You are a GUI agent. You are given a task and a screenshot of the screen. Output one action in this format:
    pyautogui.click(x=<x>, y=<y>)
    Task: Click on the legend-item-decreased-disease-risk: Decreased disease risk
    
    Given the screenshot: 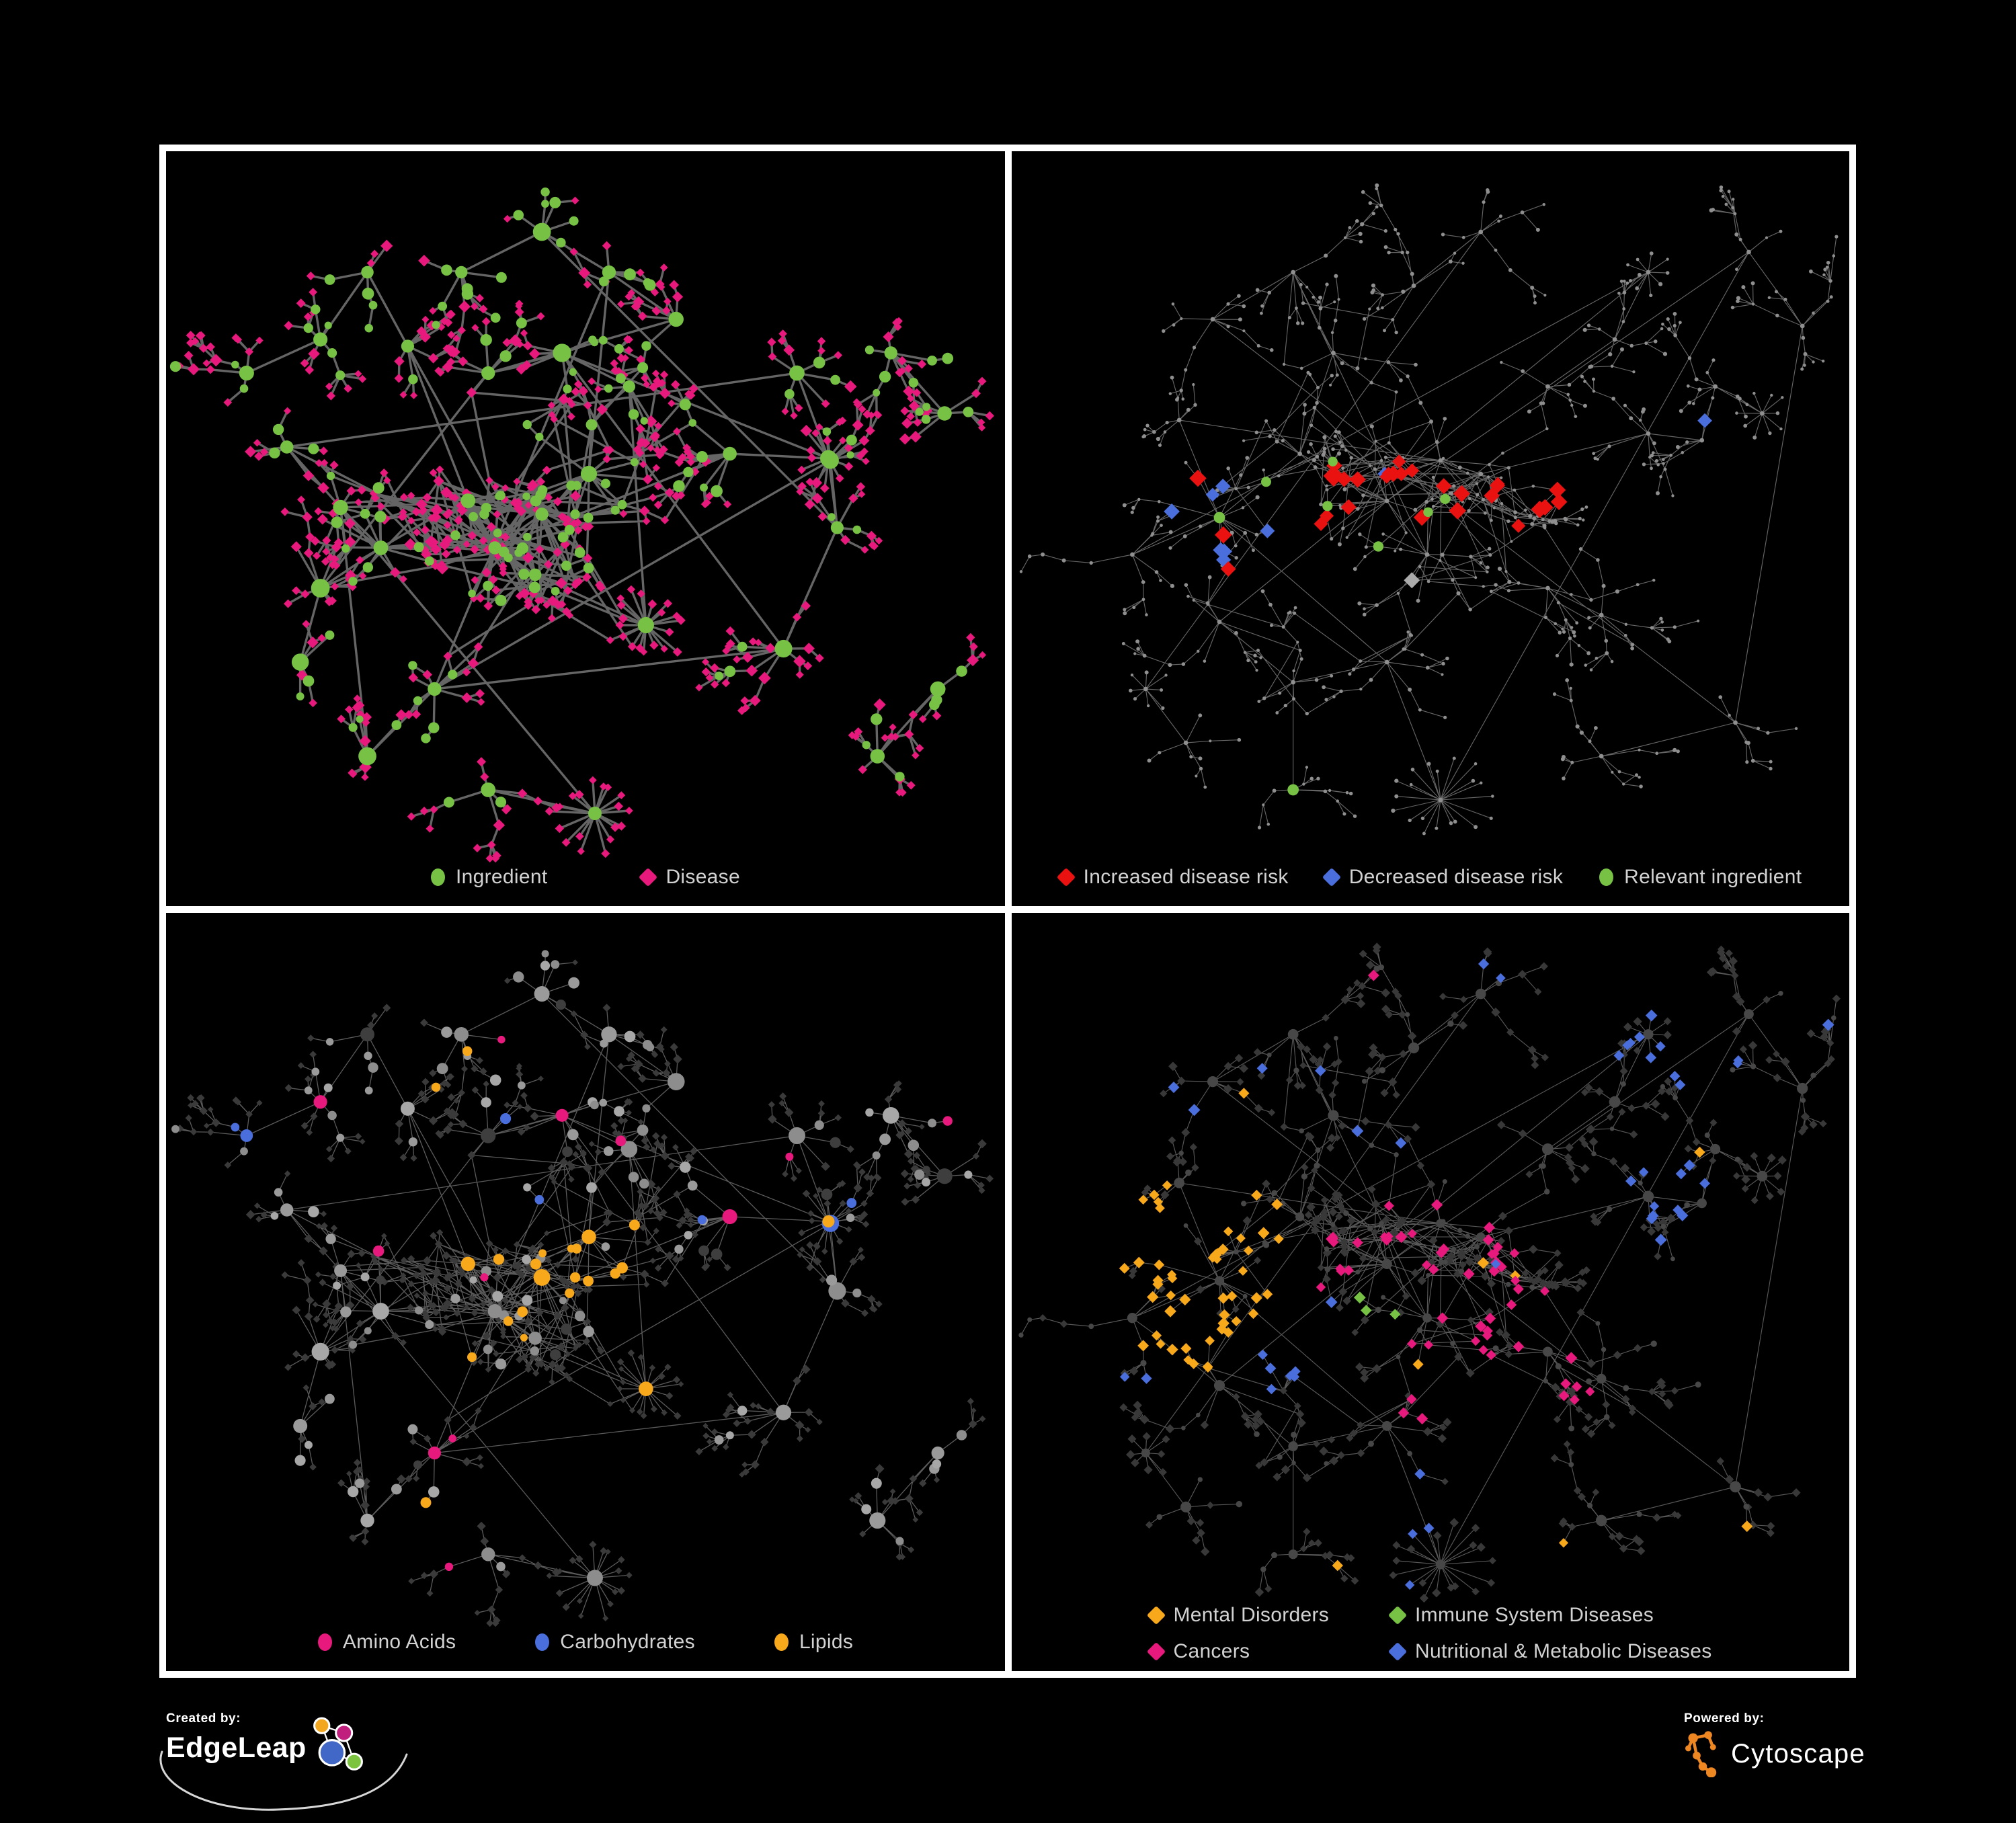 What is the action you would take?
    pyautogui.click(x=1443, y=877)
    